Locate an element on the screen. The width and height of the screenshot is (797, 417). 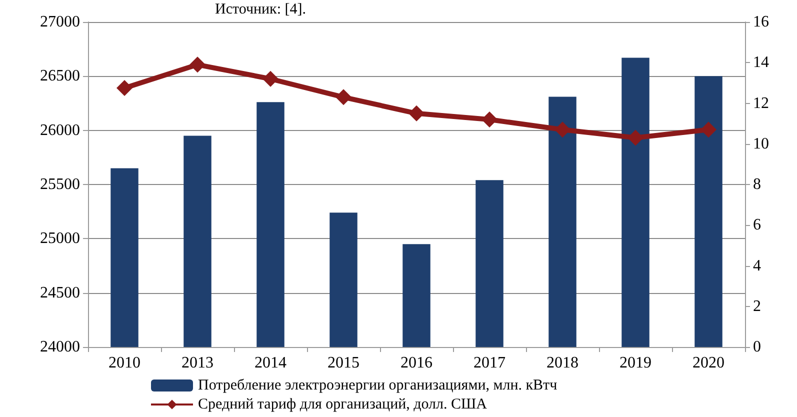
y2-tick-label: 8 is located at coordinates (757, 184).